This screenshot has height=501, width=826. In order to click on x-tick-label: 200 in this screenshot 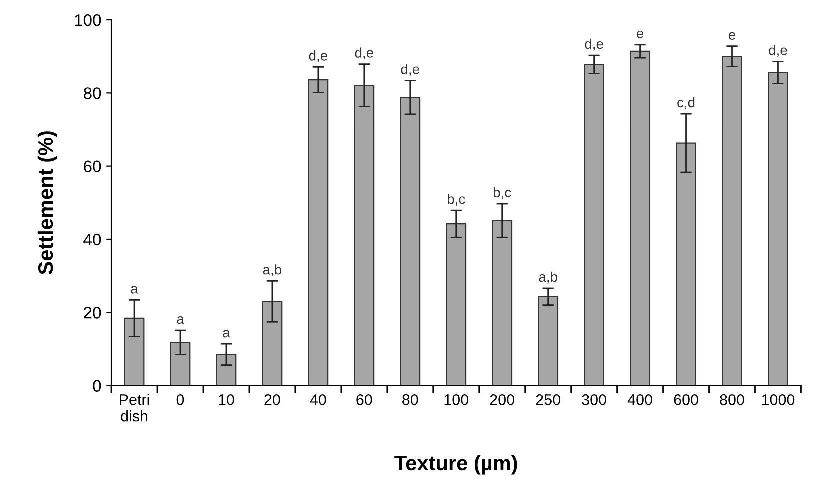, I will do `click(502, 400)`.